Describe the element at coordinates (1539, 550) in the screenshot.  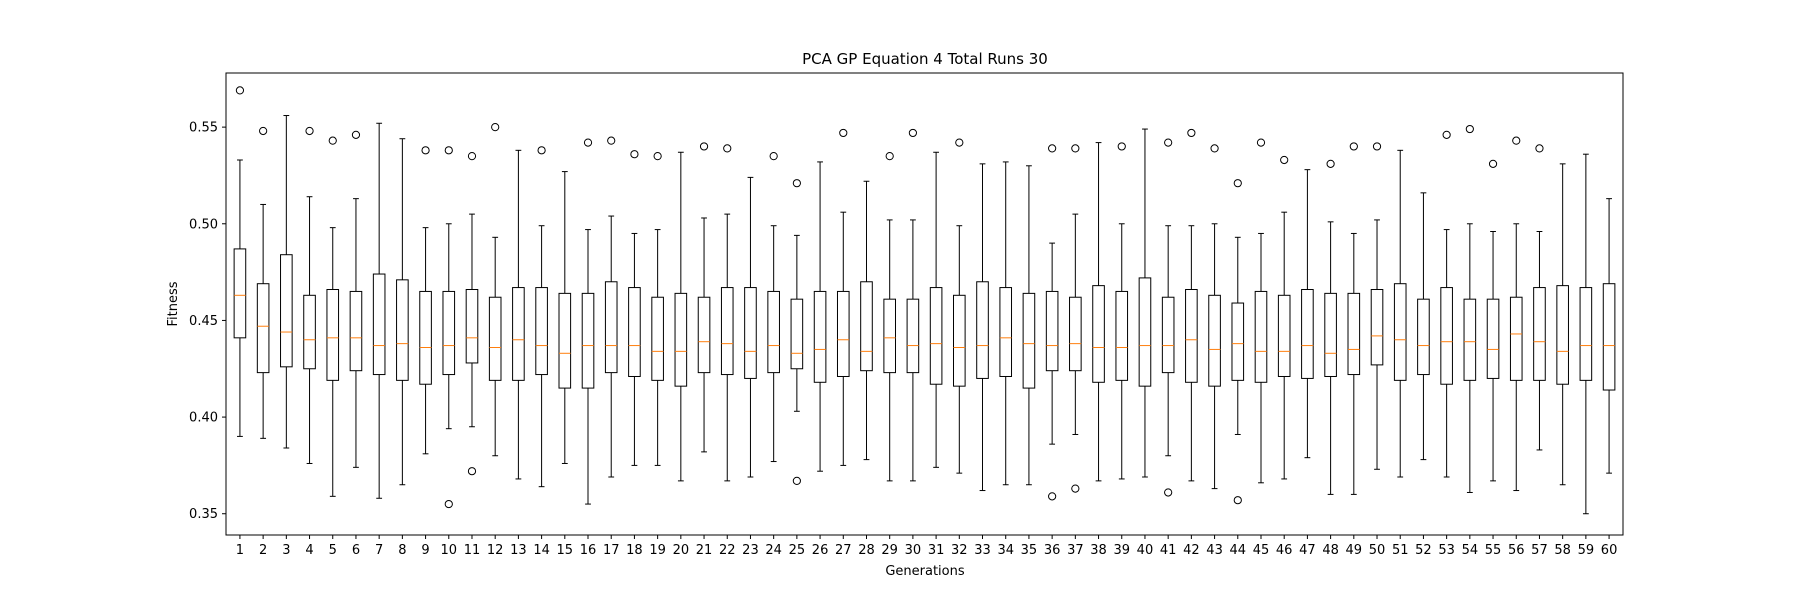
I see `x-tick-label: 57` at that location.